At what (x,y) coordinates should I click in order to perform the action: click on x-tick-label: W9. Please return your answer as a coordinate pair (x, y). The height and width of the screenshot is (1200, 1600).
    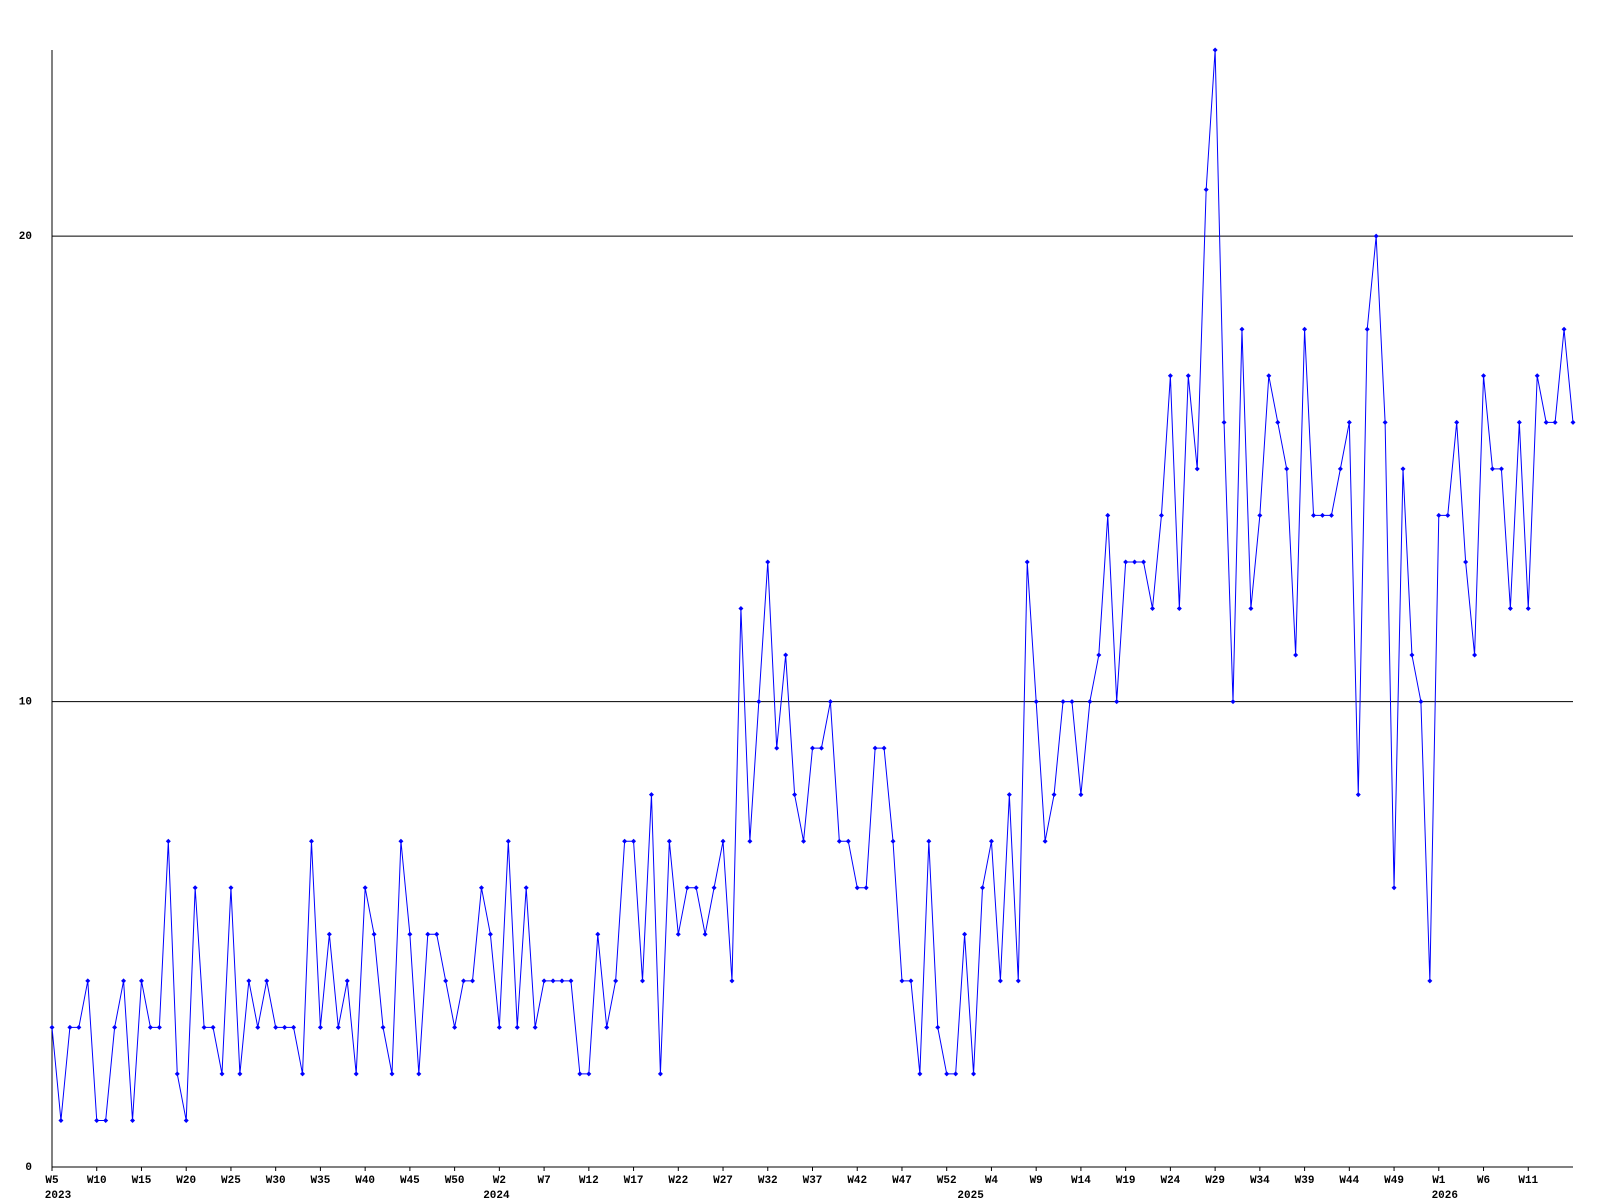
    Looking at the image, I should click on (1036, 1181).